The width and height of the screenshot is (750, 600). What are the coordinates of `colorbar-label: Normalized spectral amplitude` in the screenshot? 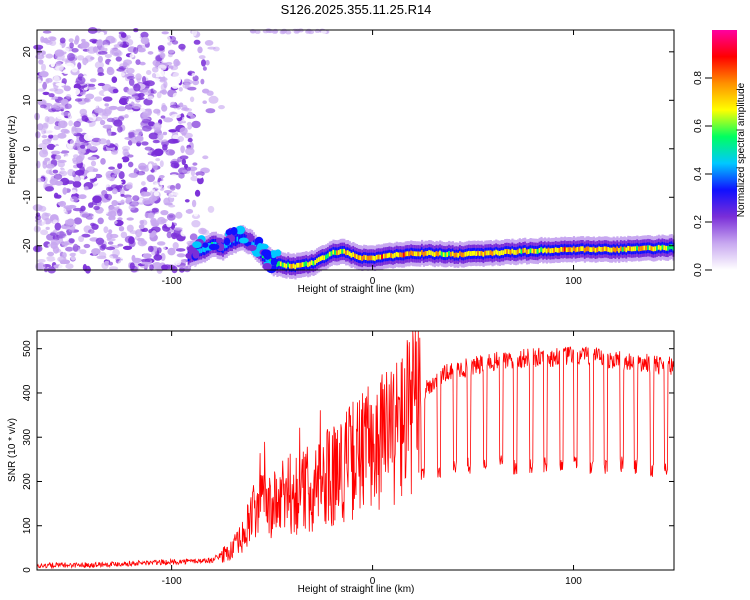 It's located at (741, 149).